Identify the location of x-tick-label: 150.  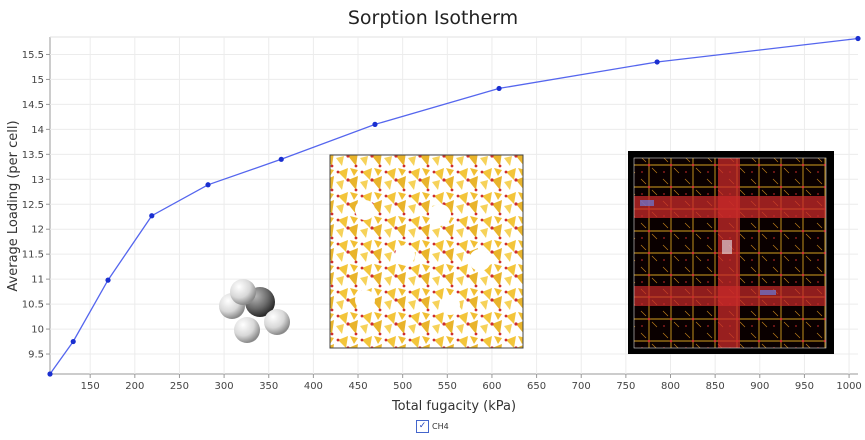
(90, 386).